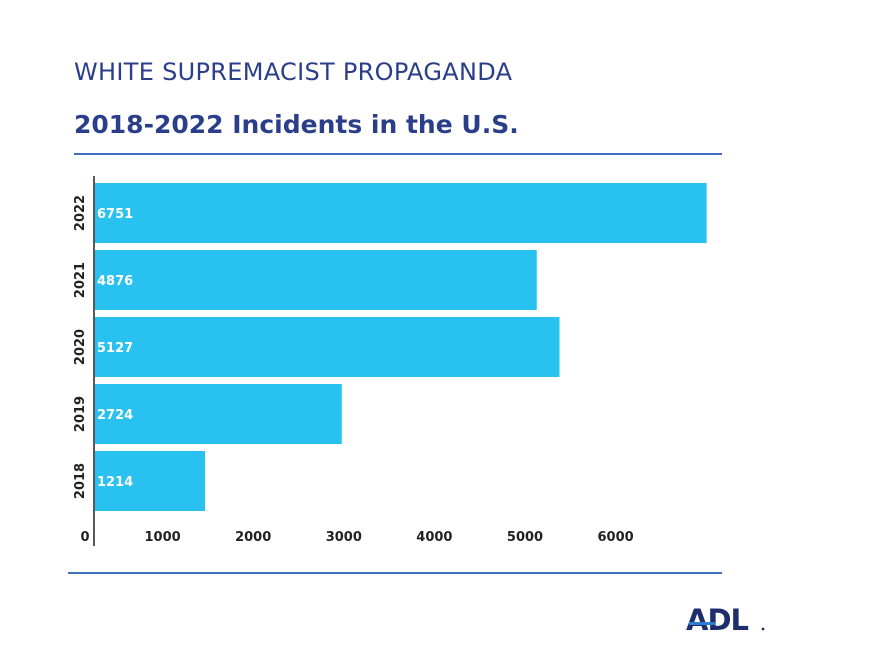  Describe the element at coordinates (293, 72) in the screenshot. I see `chart-title: WHITE SUPREMACIST PROPAGANDA` at that location.